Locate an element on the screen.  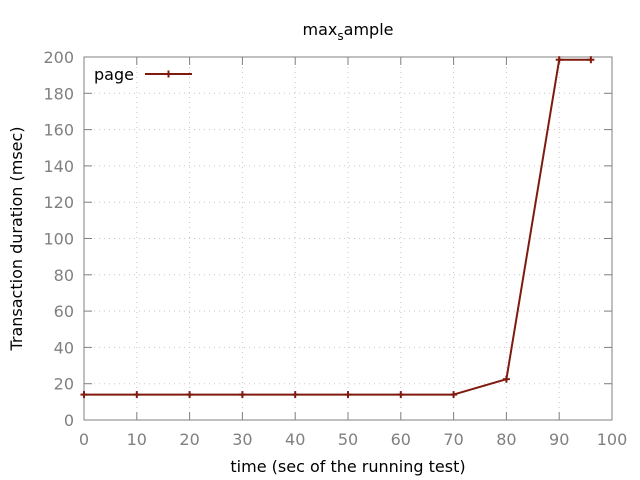
y-tick-label: 20 is located at coordinates (64, 384).